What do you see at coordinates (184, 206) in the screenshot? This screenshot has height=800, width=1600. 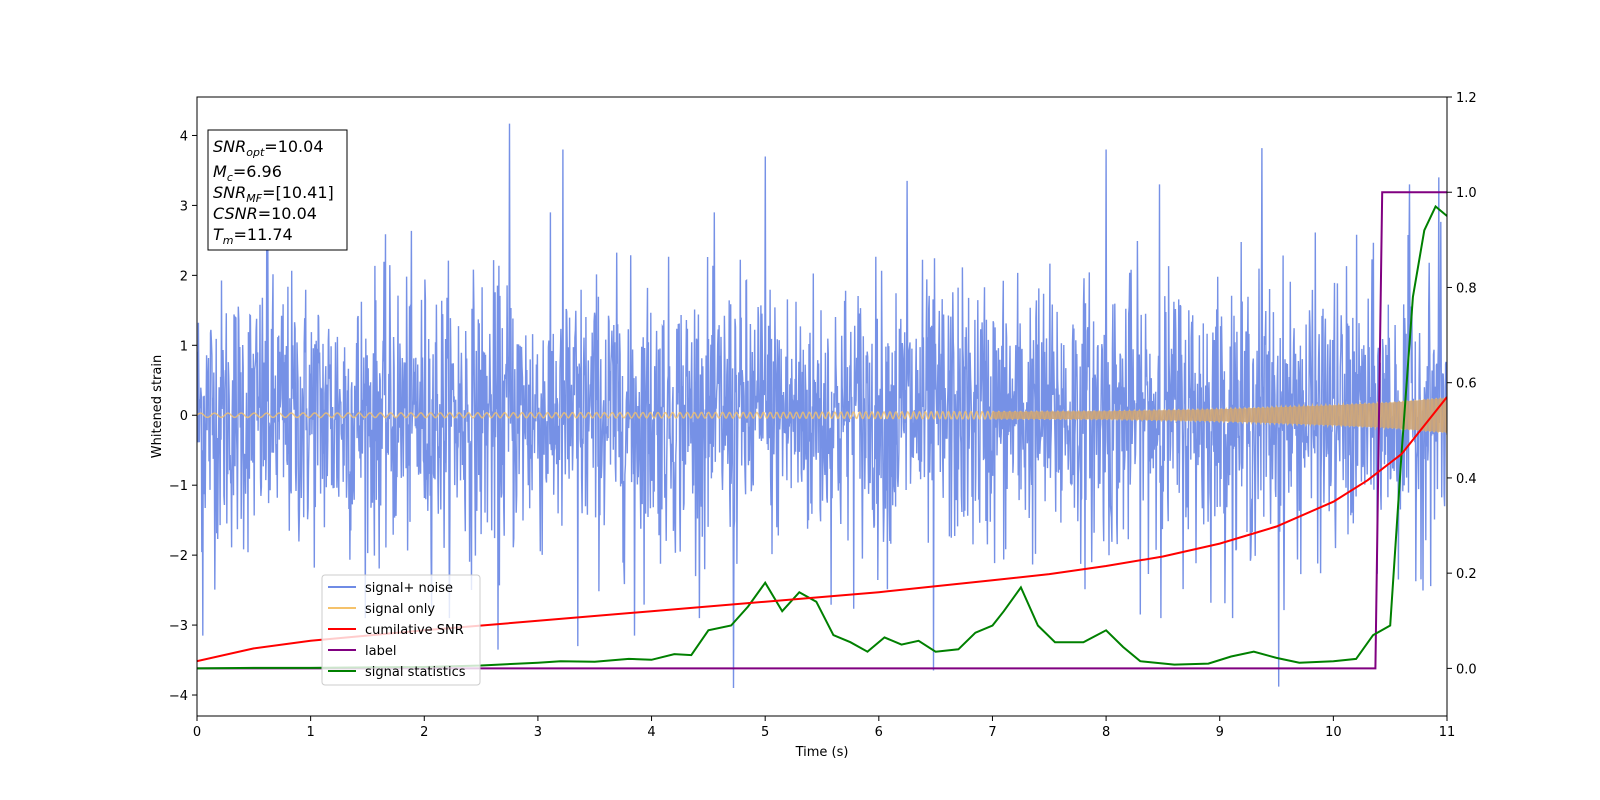 I see `y-tick-label: 3` at bounding box center [184, 206].